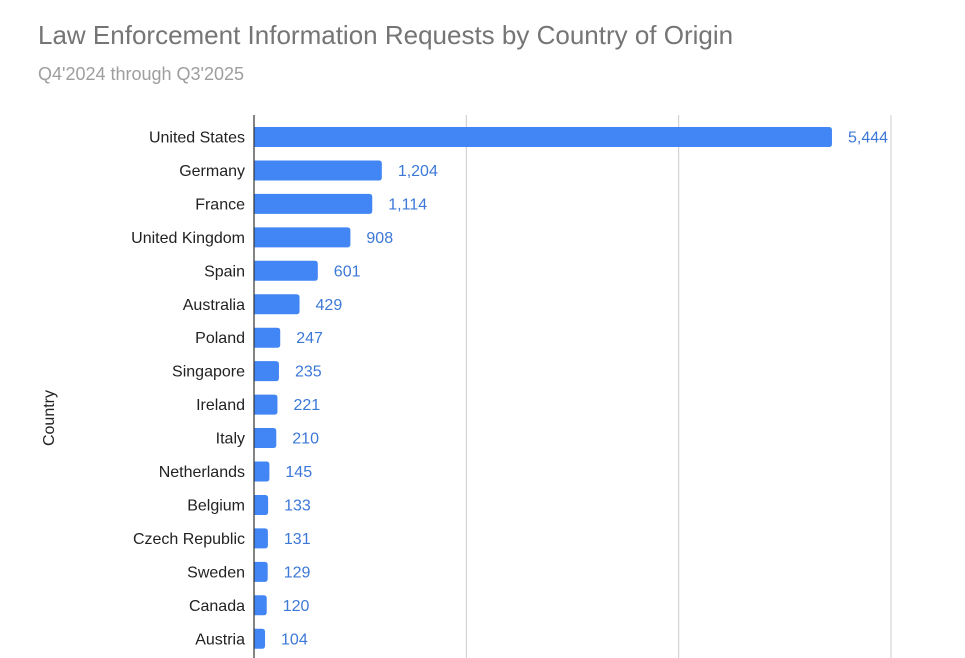 The width and height of the screenshot is (965, 658). What do you see at coordinates (379, 238) in the screenshot?
I see `value-label: 908` at bounding box center [379, 238].